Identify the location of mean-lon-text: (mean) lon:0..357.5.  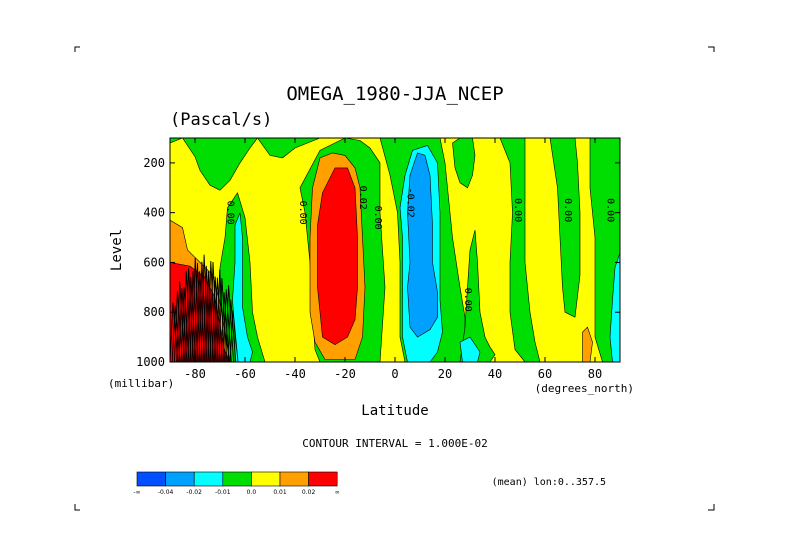
(549, 482).